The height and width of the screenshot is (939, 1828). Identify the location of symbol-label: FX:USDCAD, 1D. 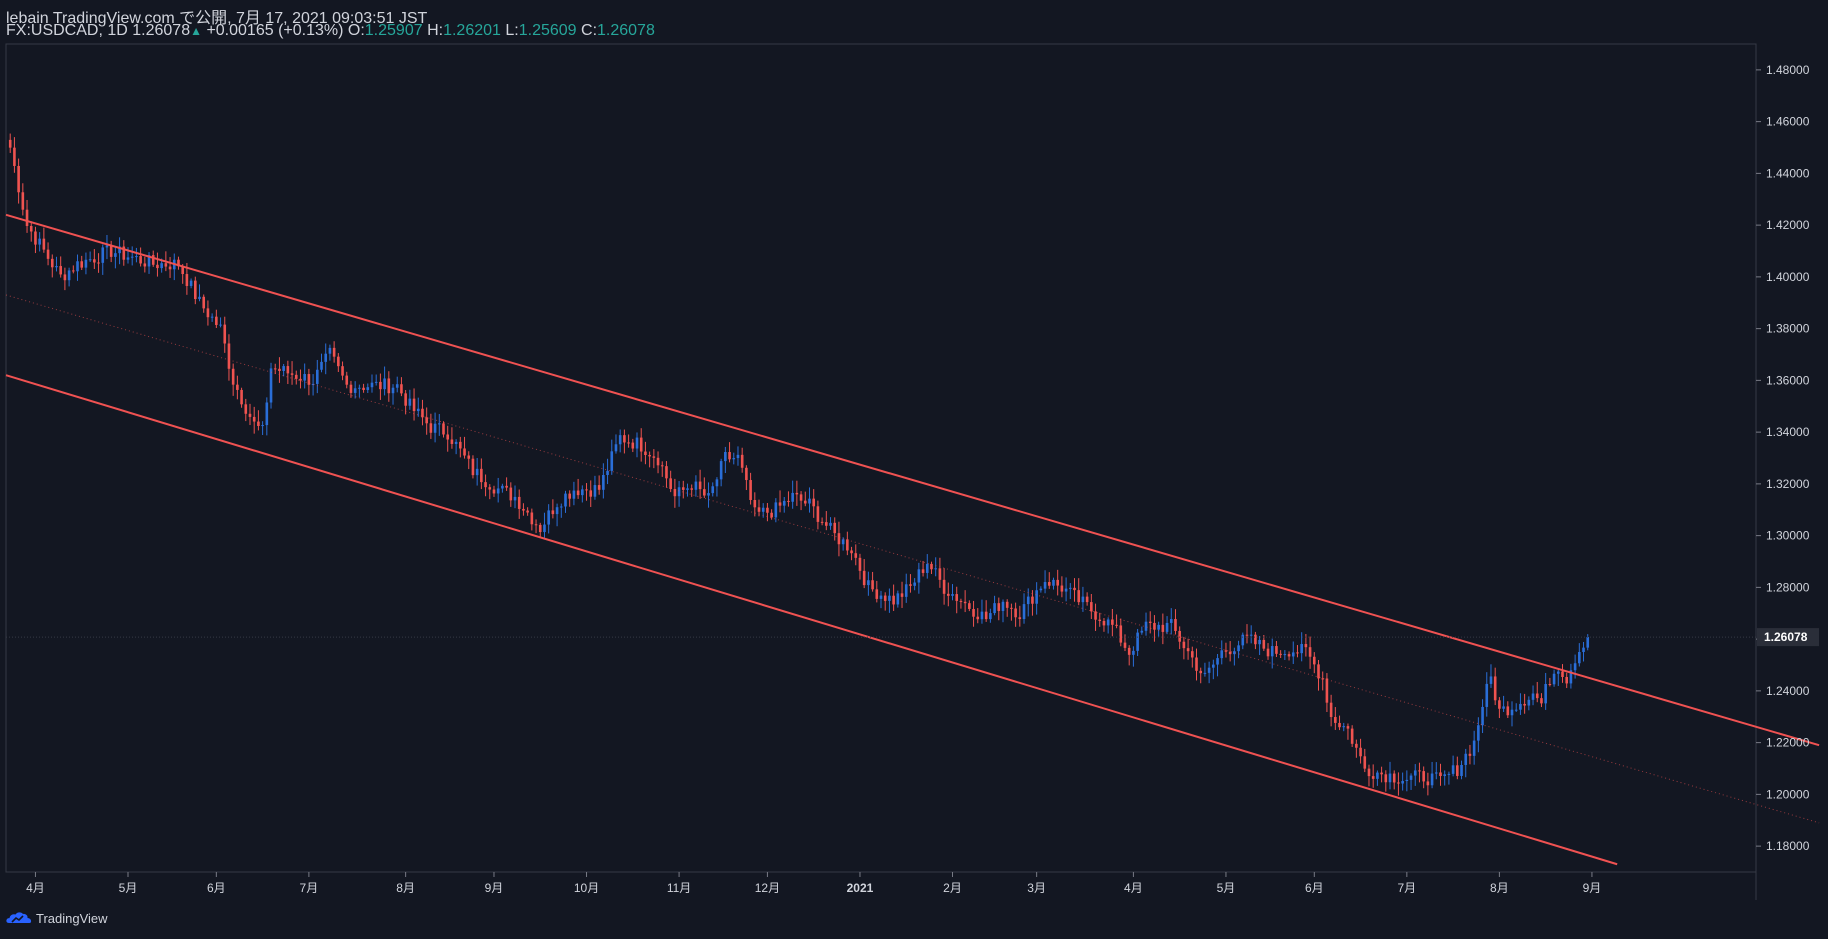
(67, 30).